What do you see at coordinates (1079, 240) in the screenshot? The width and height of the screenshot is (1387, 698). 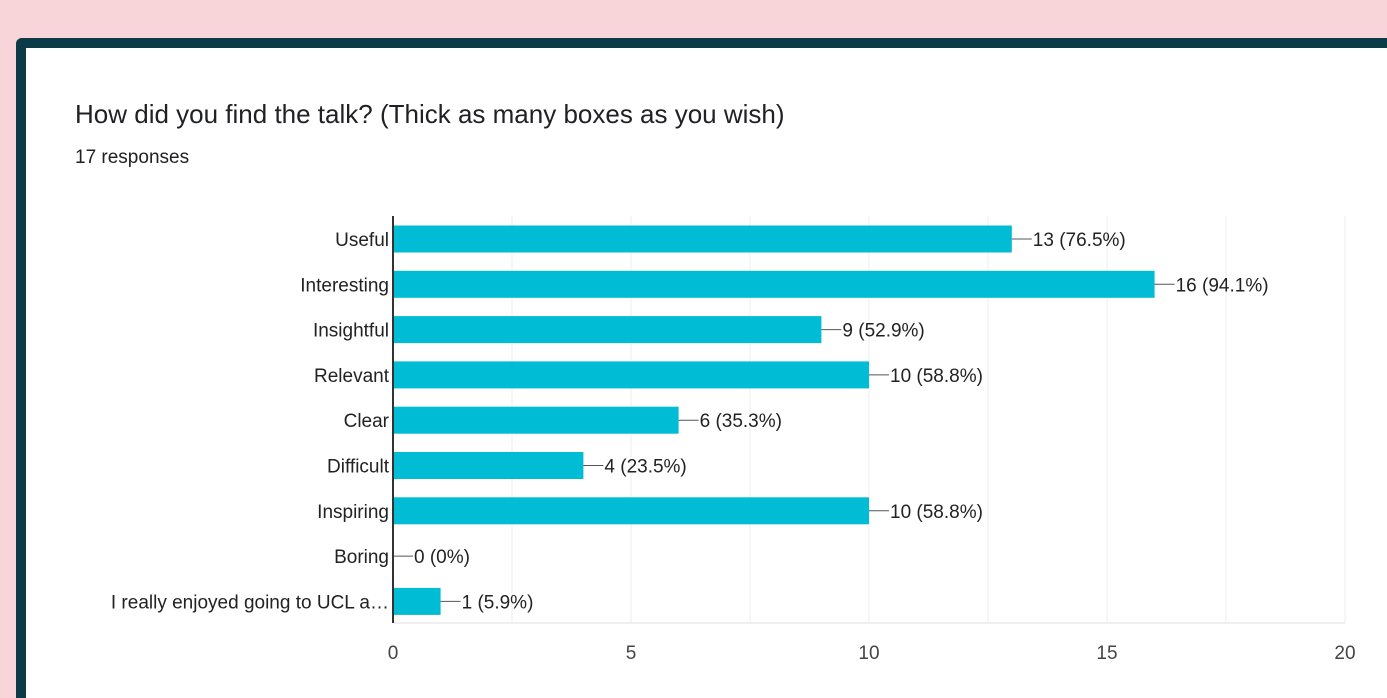 I see `data-label: 13 (76.5%)` at bounding box center [1079, 240].